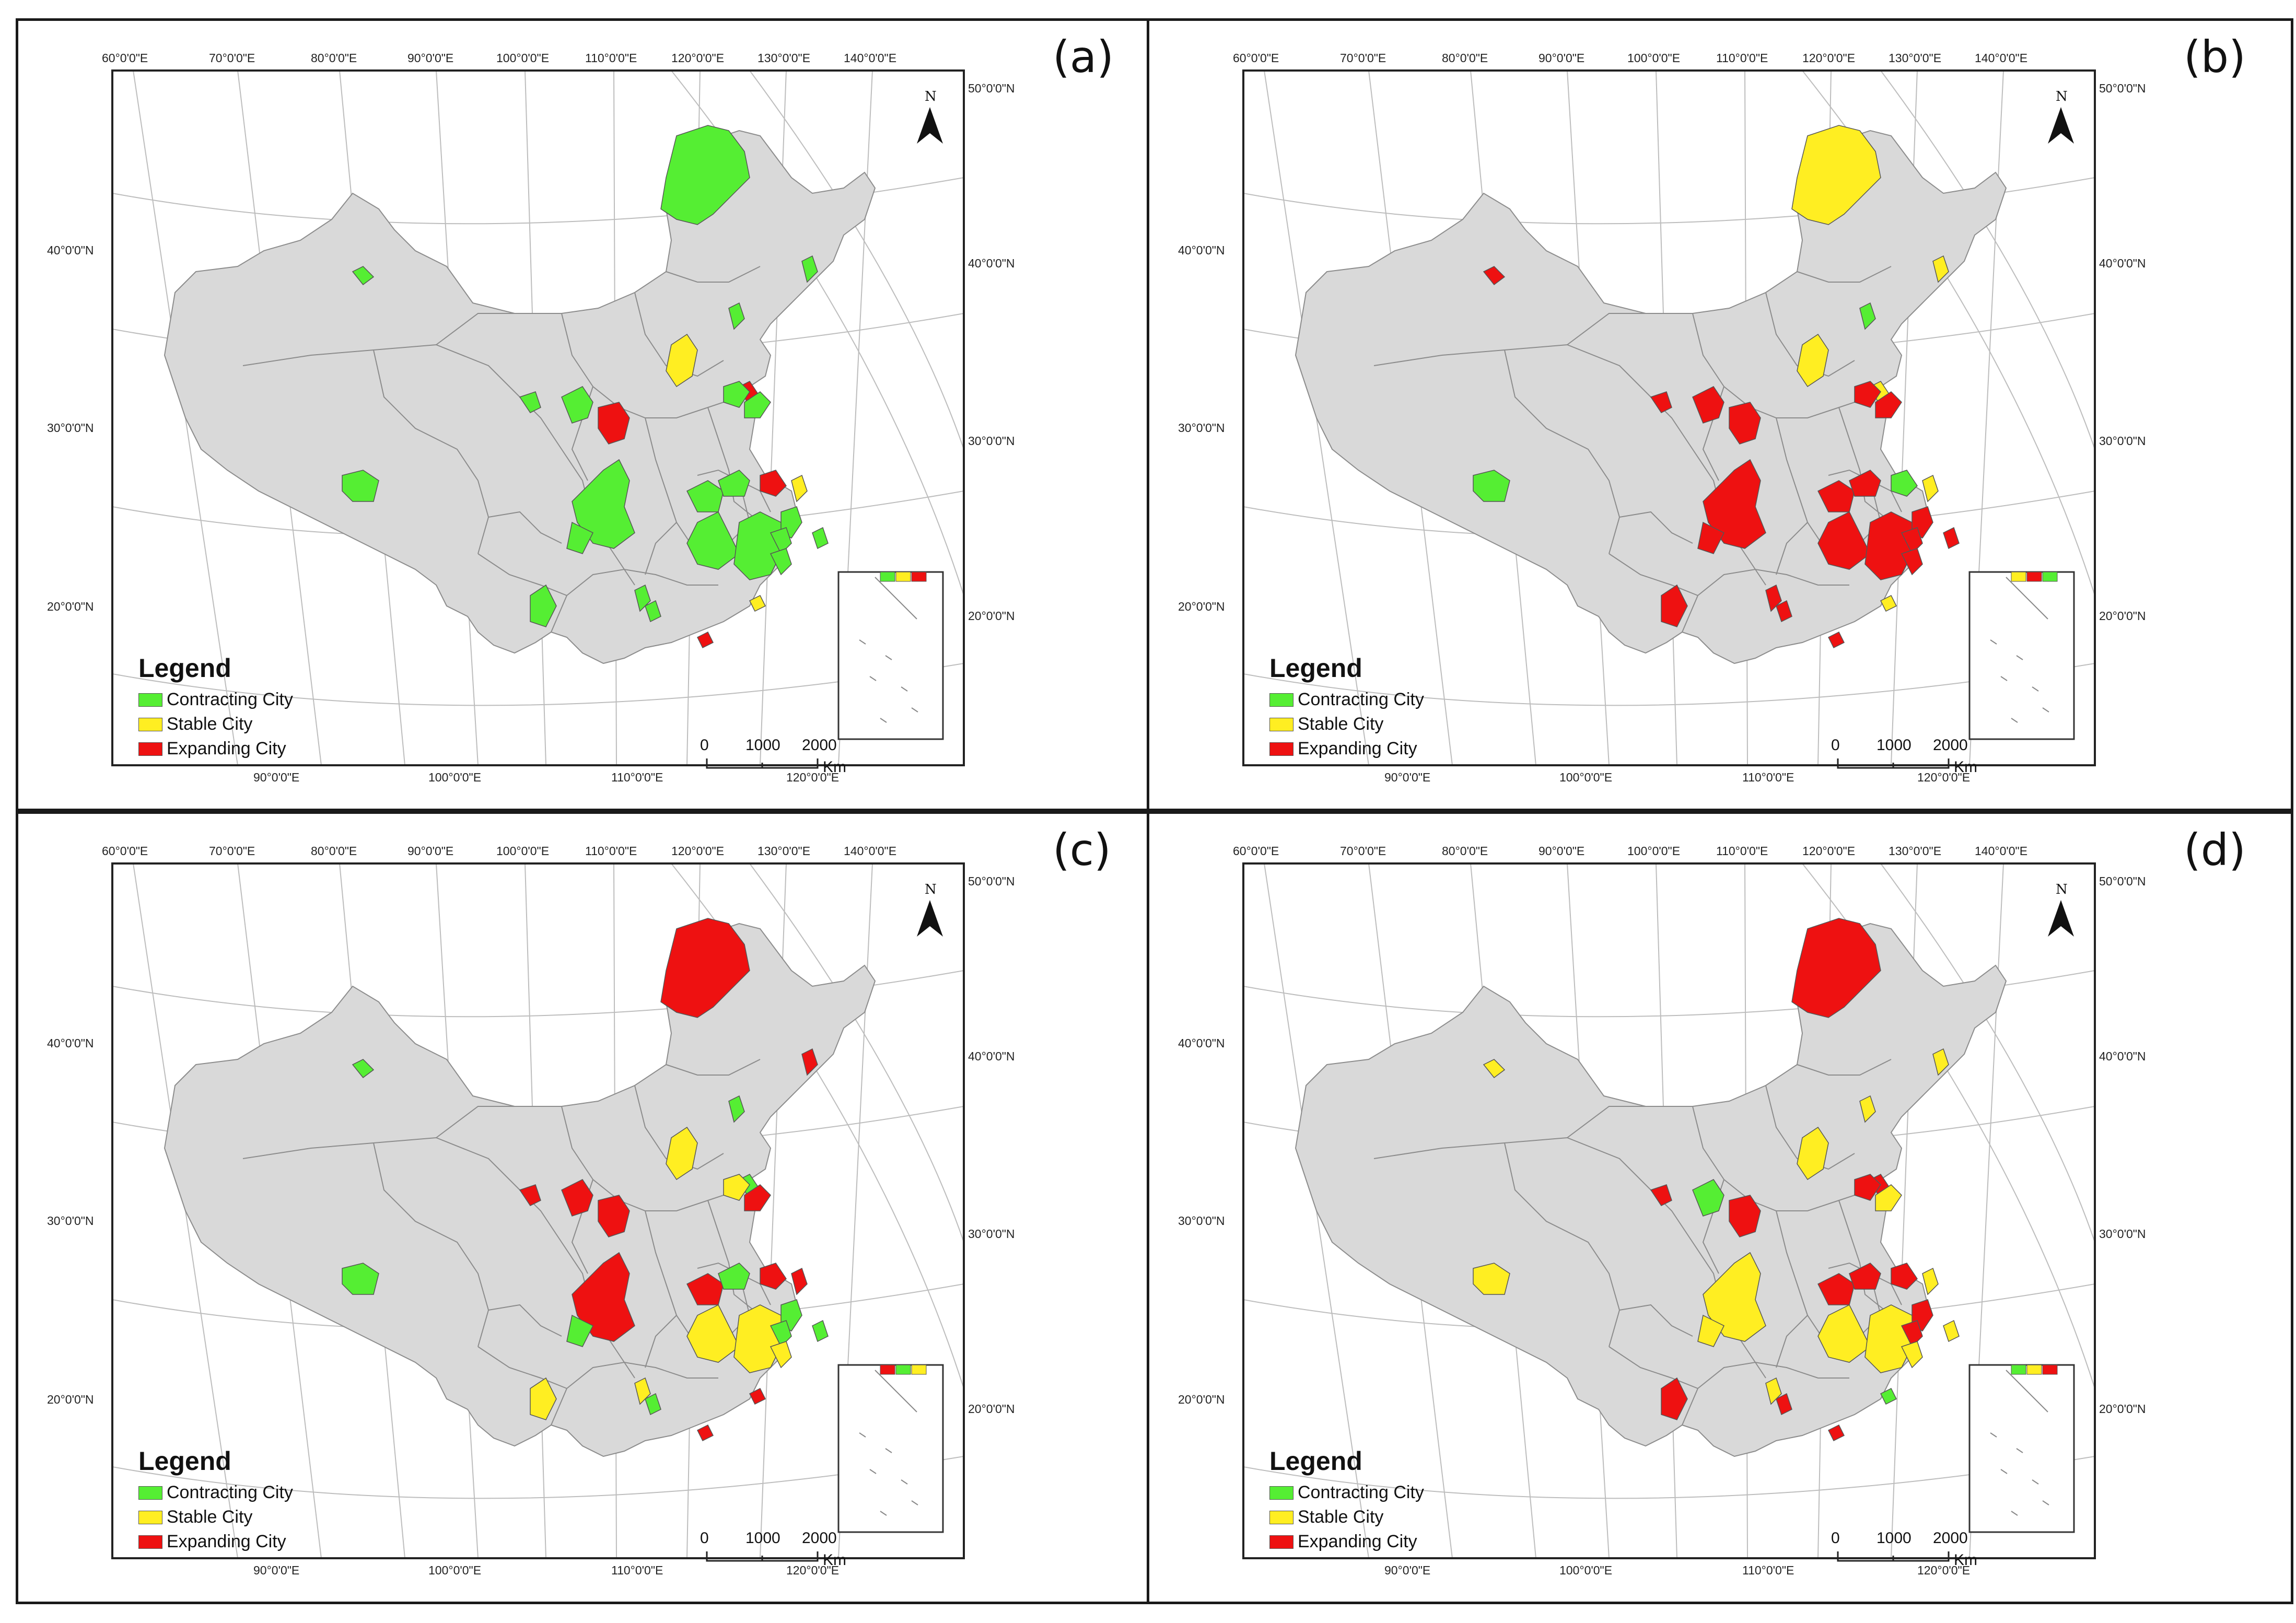 The image size is (2296, 1623). What do you see at coordinates (762, 1557) in the screenshot?
I see `scale-bar` at bounding box center [762, 1557].